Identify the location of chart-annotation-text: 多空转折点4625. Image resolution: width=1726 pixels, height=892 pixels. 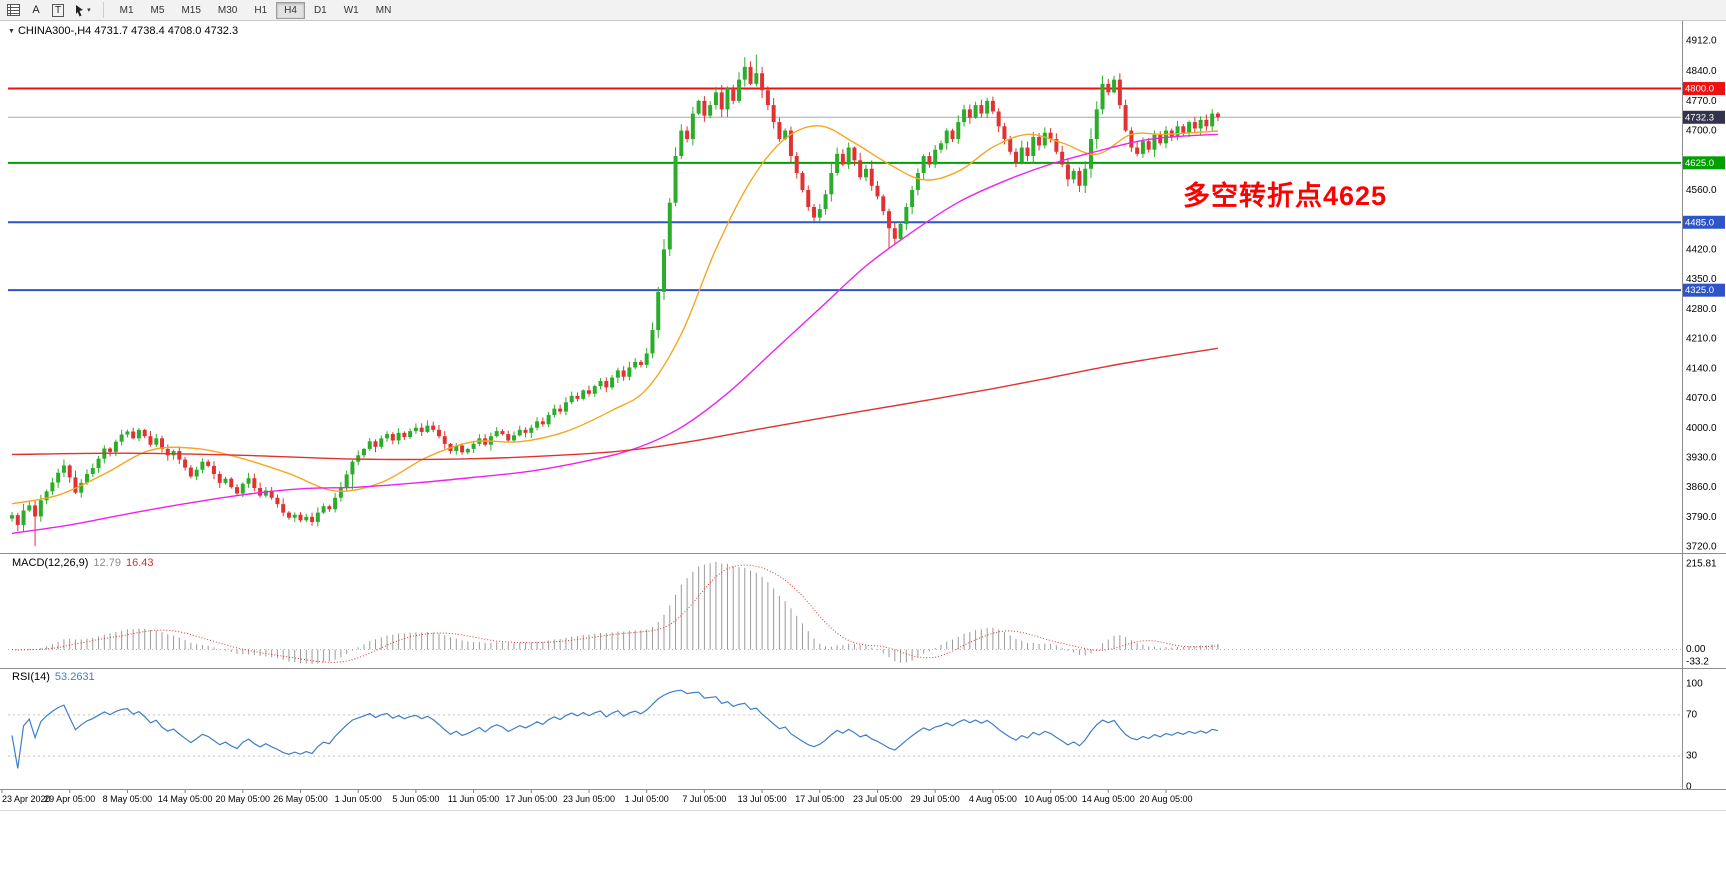
(1285, 196).